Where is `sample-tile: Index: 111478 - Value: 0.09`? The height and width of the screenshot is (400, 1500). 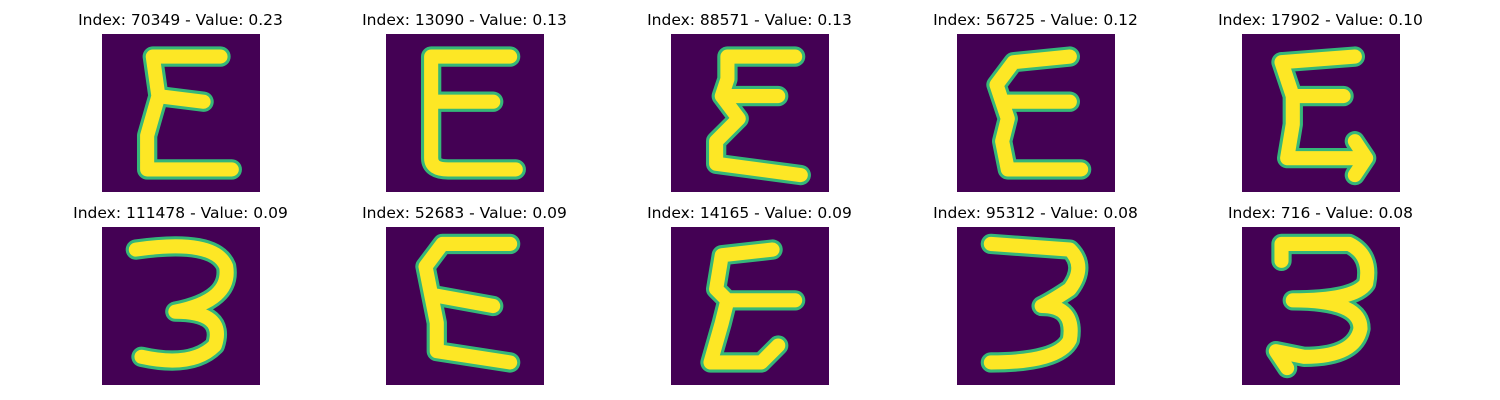
sample-tile: Index: 111478 - Value: 0.09 is located at coordinates (180, 289).